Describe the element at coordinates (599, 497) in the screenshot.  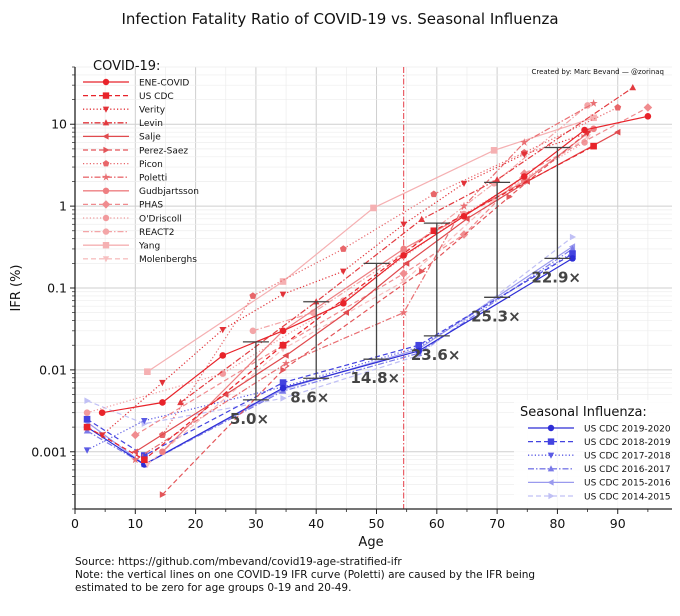
I see `legend-item-us-cdc-2014-2015: US CDC 2014-2015` at that location.